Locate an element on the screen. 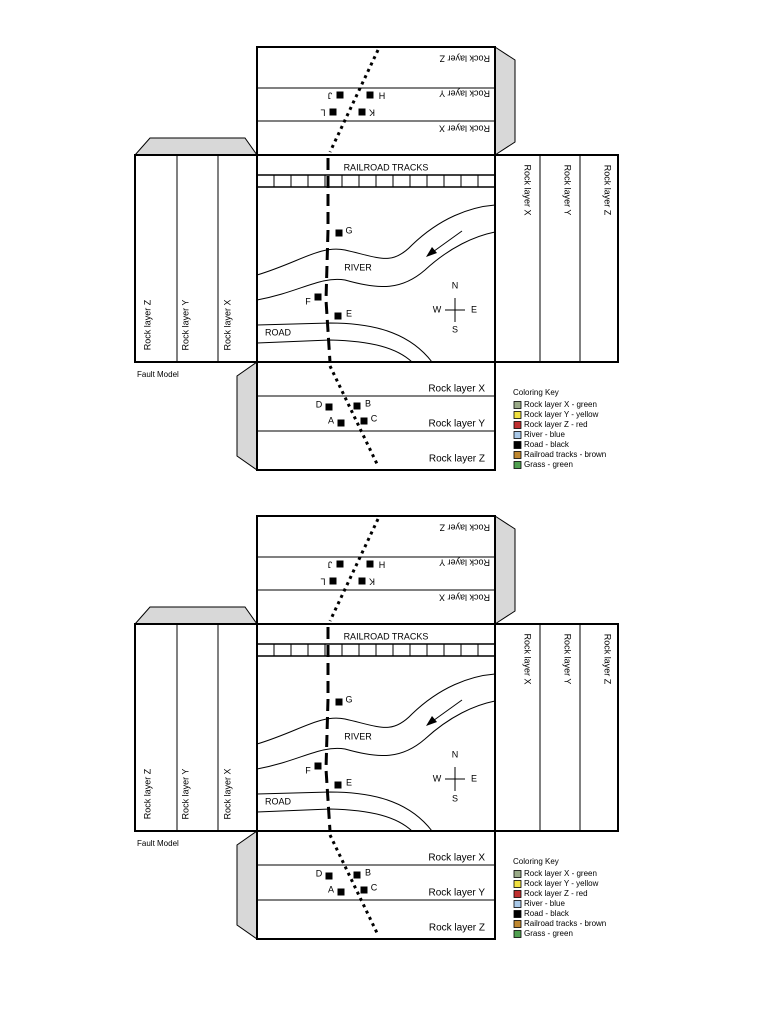 The image size is (768, 1024). key-label: Rock layer X - green is located at coordinates (560, 873).